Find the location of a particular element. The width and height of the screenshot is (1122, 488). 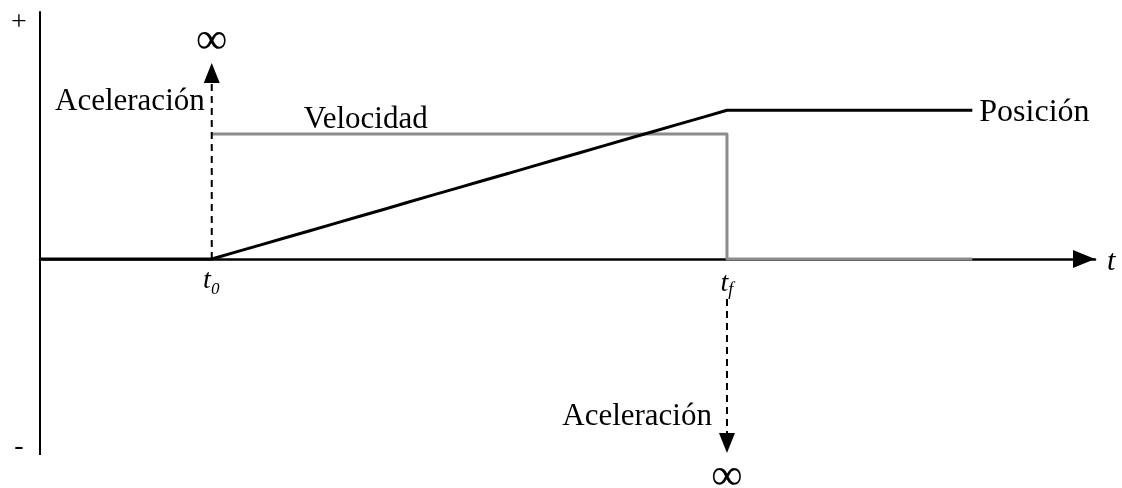

x-axis-title: t is located at coordinates (1111, 259).